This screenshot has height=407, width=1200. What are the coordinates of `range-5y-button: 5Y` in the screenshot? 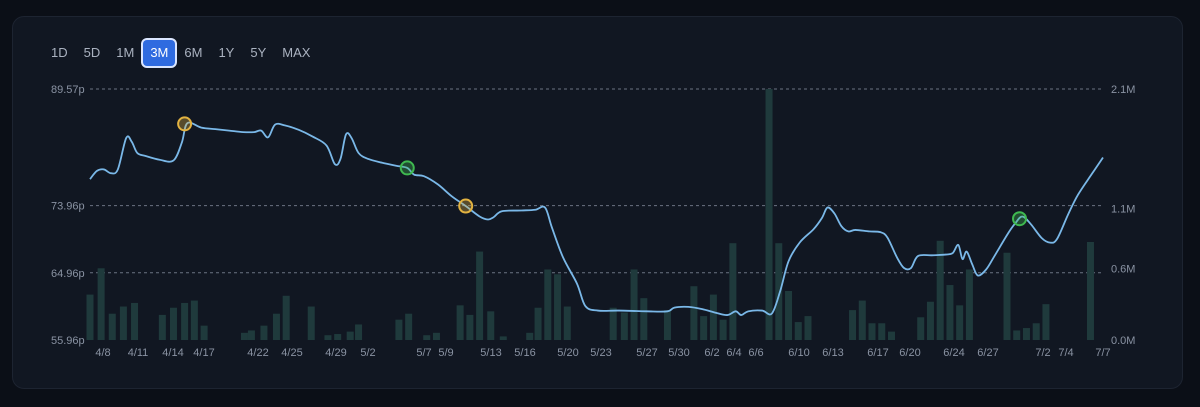 It's located at (258, 53).